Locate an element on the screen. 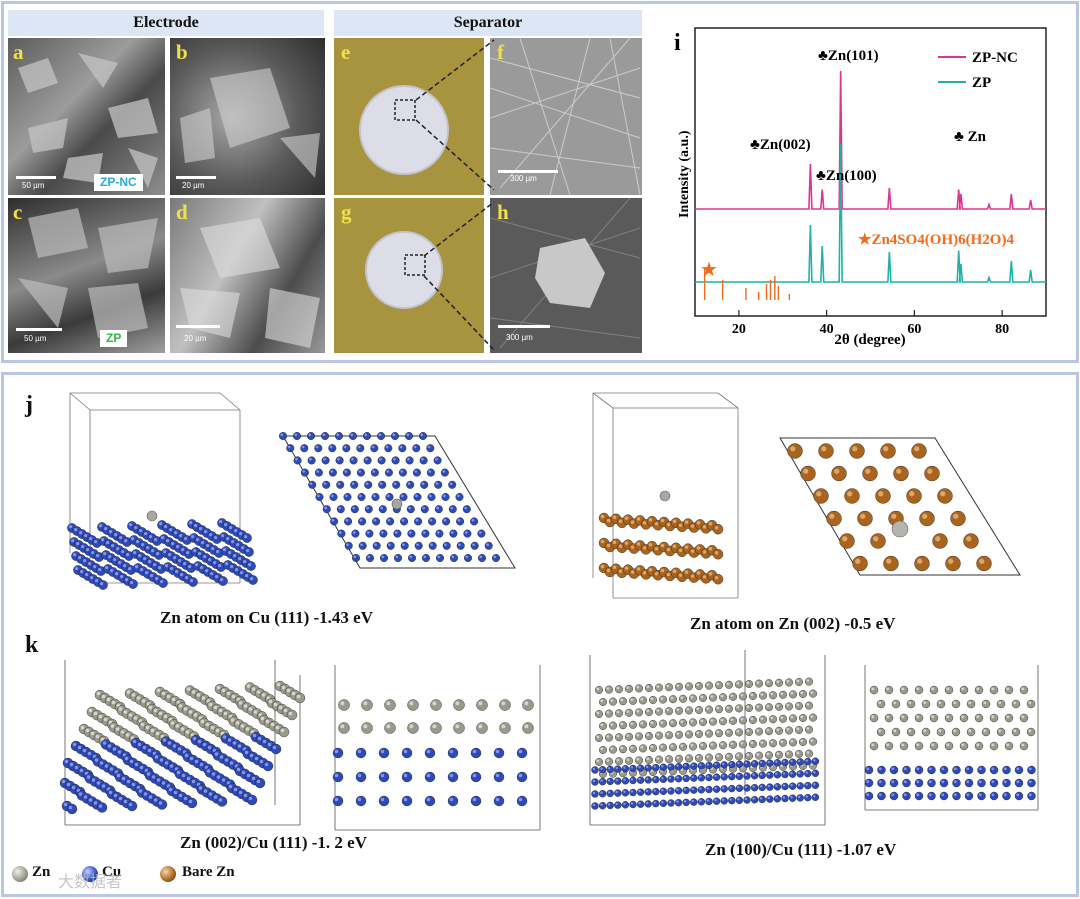 The image size is (1080, 899). bare-zn-atom-top-highlight is located at coordinates (876, 539).